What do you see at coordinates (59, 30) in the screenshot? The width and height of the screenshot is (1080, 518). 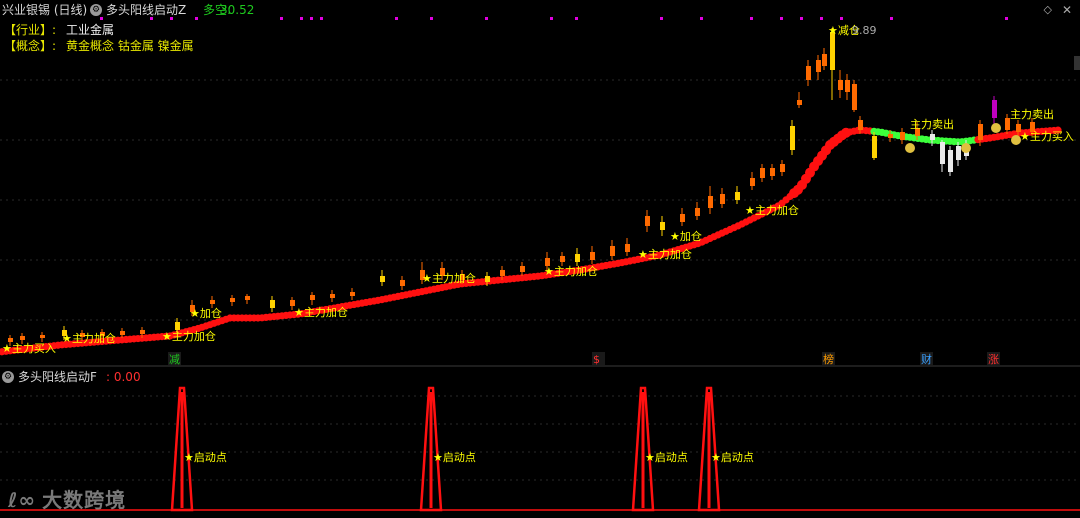 I see `industry-row: 【行业】: 工业金属` at bounding box center [59, 30].